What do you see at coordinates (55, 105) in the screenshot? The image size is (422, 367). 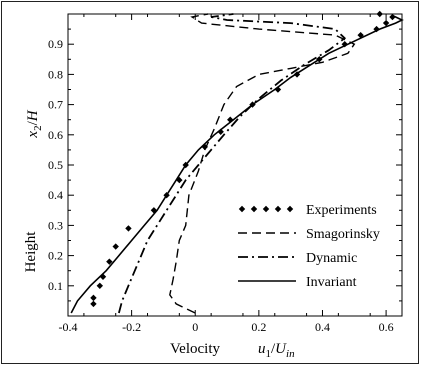 I see `y-tick-label: 0.7` at bounding box center [55, 105].